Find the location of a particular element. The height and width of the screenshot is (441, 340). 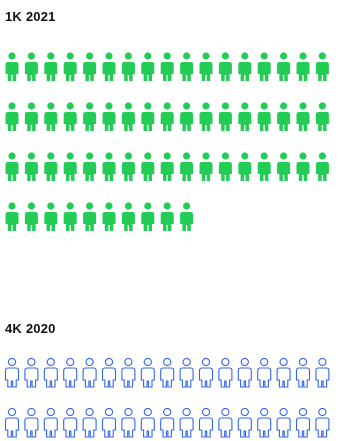

section-label-2021: 1K 2021 is located at coordinates (30, 16).